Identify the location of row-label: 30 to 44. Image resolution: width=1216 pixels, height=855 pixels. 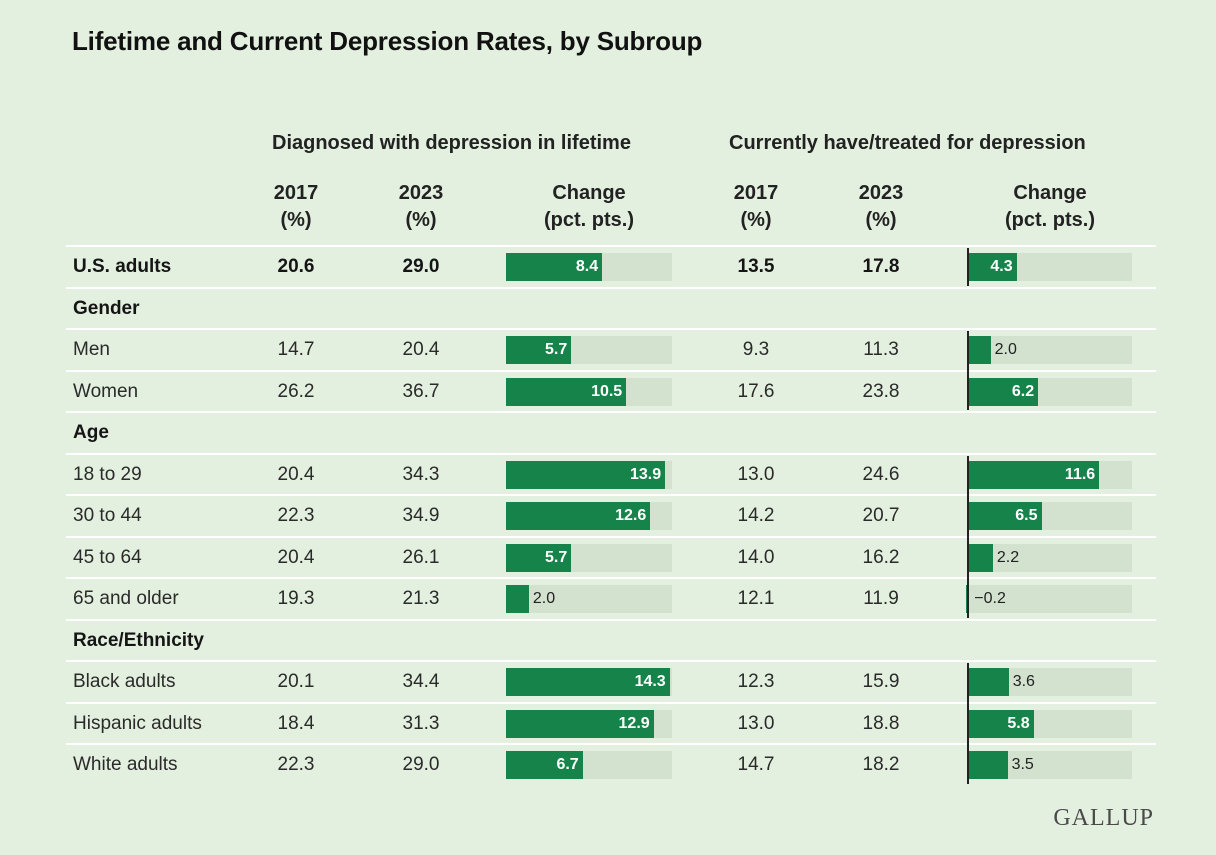
(107, 515).